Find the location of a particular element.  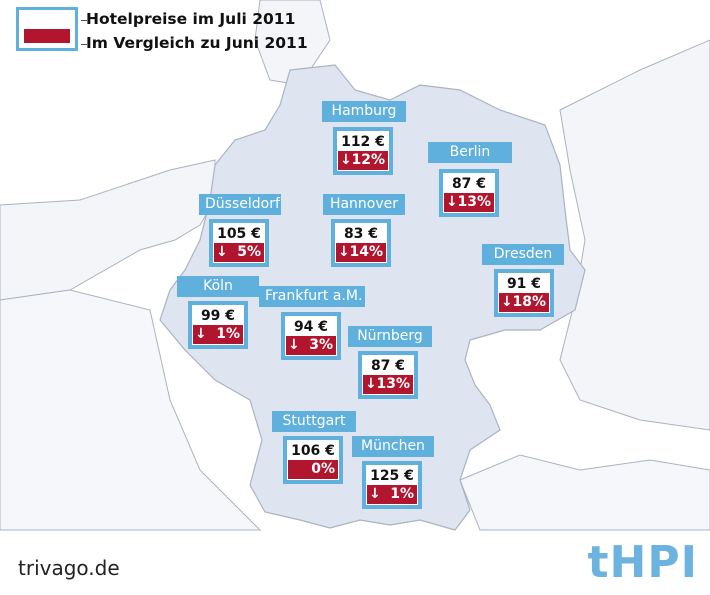

price-box-dresden: 91 € ↓ 18% is located at coordinates (524, 293).